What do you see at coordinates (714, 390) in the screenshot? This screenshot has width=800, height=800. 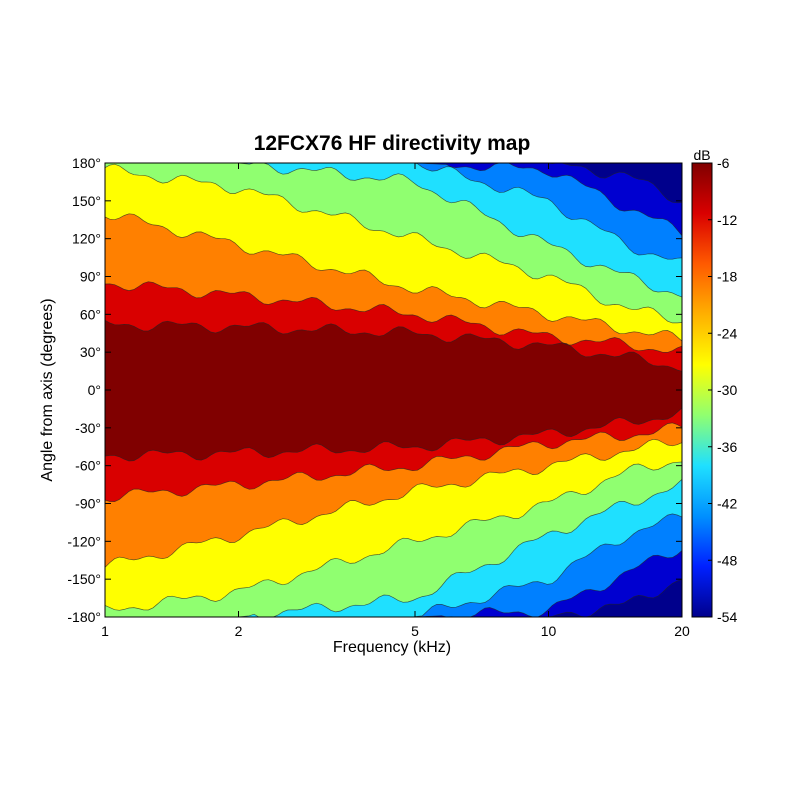 I see `colorbar: -6 -12 -18 -24 -30 -36 -42 -48 -54` at bounding box center [714, 390].